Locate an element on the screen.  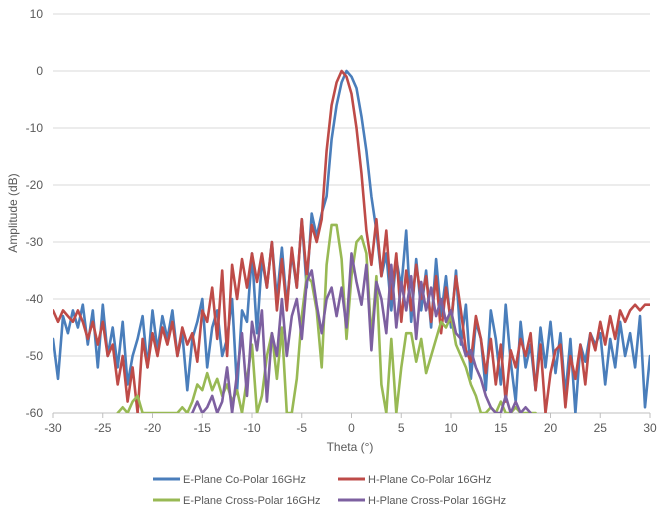
axes is located at coordinates (351, 415).